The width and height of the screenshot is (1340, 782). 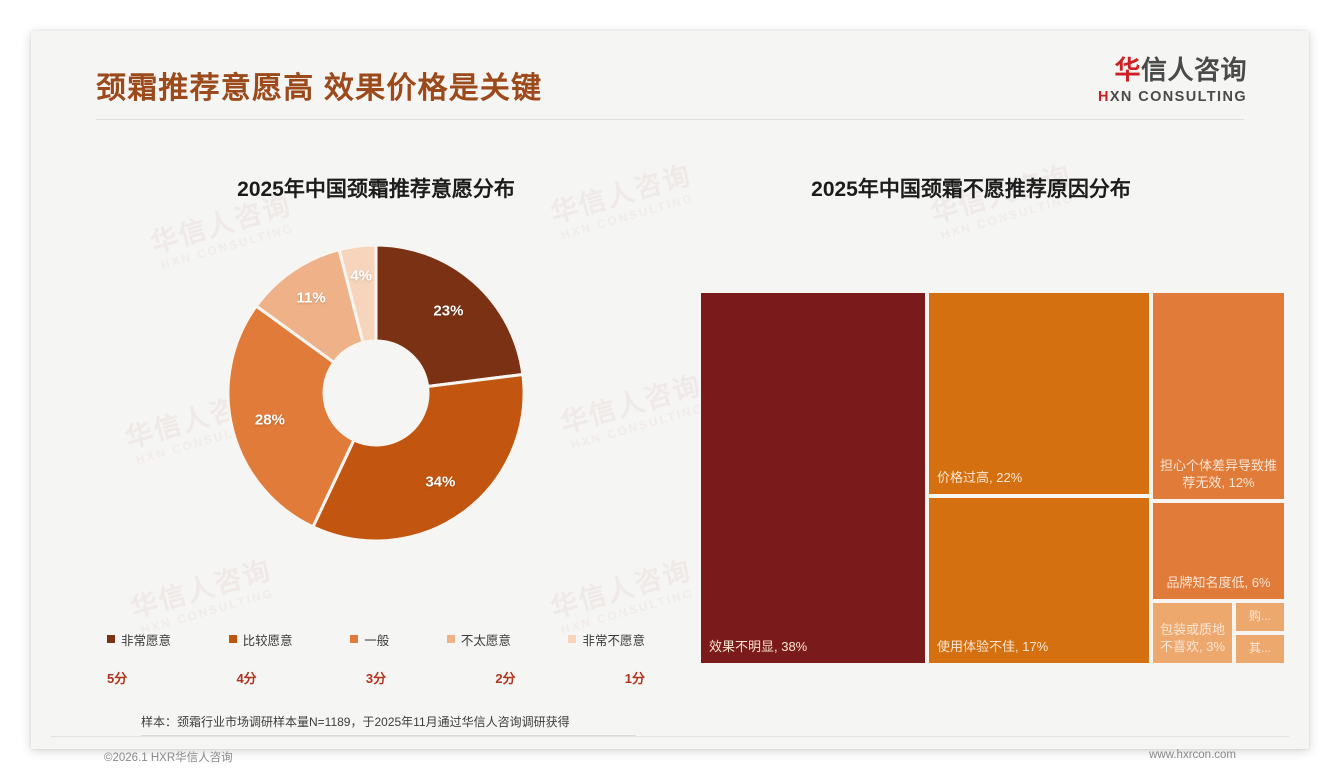 I want to click on right-chart-title: 2025年中国颈霜不愿推荐原因分布, so click(x=971, y=189).